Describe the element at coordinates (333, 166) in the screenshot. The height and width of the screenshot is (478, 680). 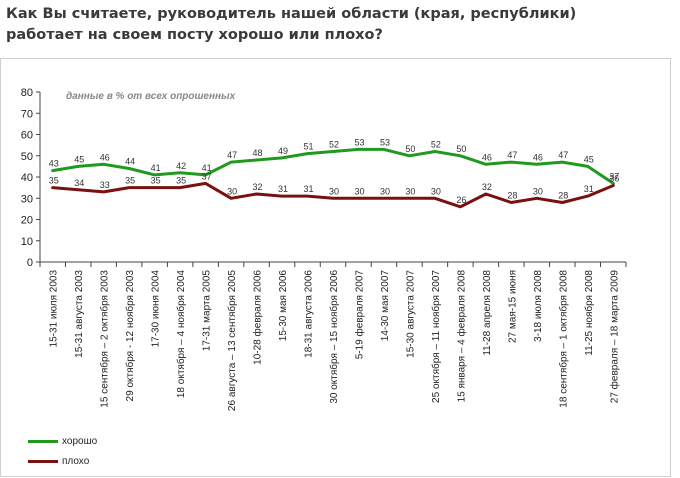
I see `series-line-good` at that location.